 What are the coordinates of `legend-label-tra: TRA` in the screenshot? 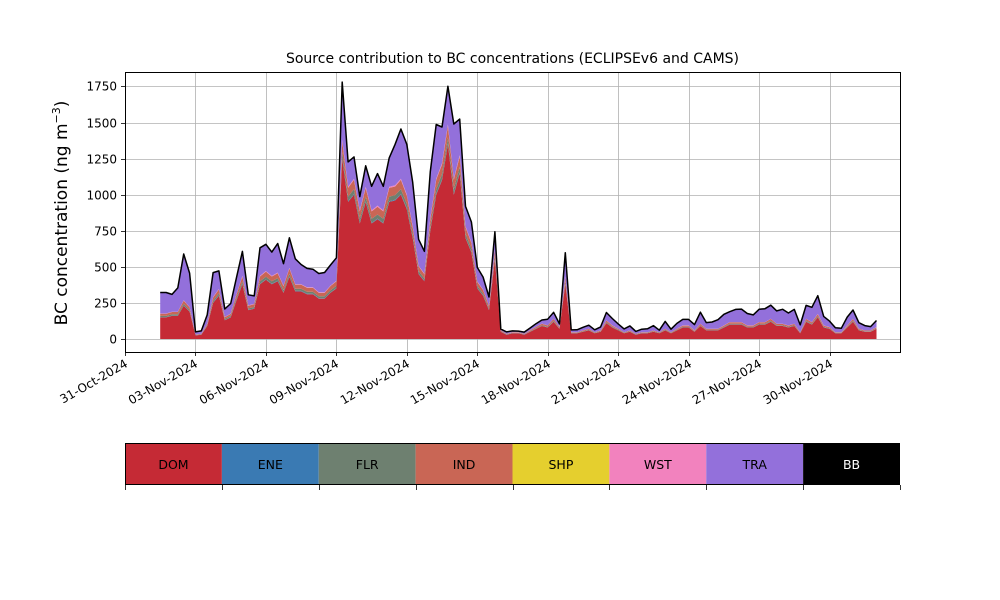 It's located at (755, 464).